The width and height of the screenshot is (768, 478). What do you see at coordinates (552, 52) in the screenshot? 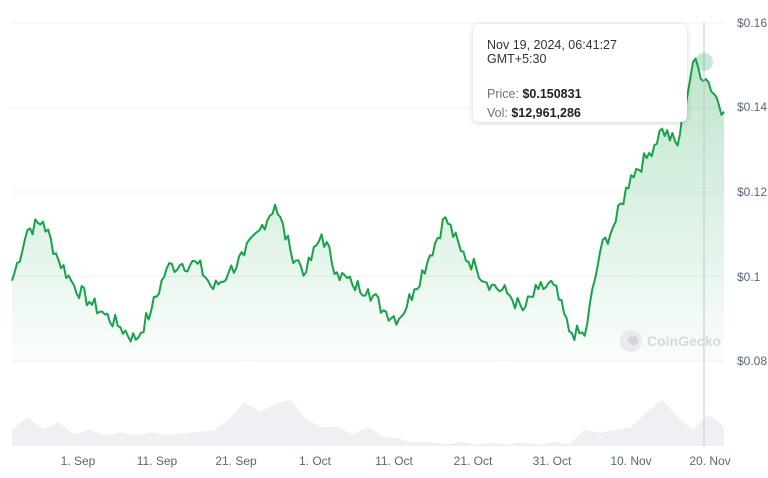
I see `tooltip-date: Nov 19, 2024, 06:41:27 GMT+5:30` at bounding box center [552, 52].